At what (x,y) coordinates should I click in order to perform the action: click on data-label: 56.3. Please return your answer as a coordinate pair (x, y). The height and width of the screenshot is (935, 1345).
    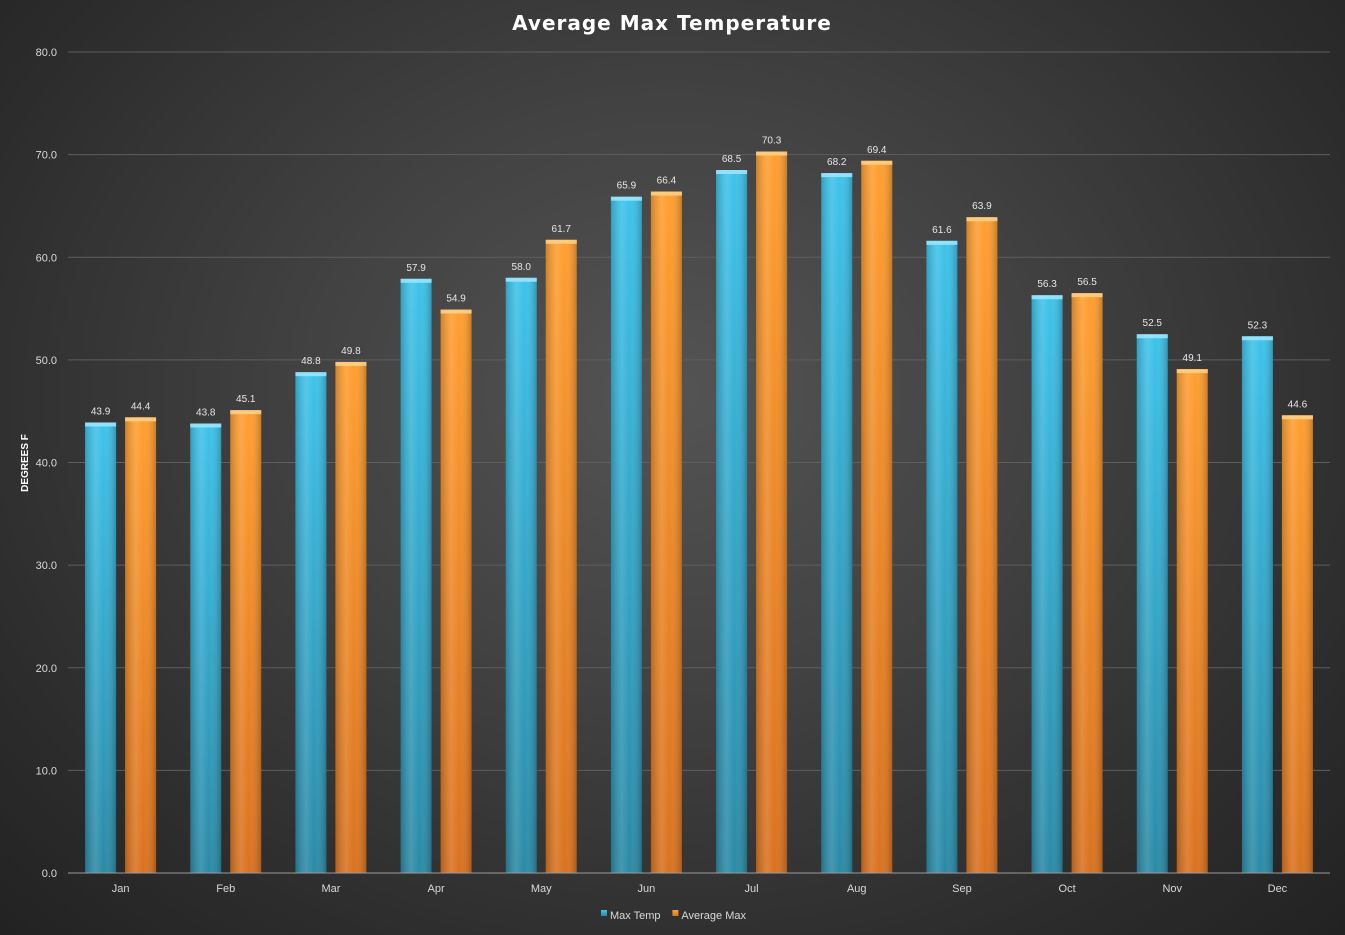
    Looking at the image, I should click on (1047, 284).